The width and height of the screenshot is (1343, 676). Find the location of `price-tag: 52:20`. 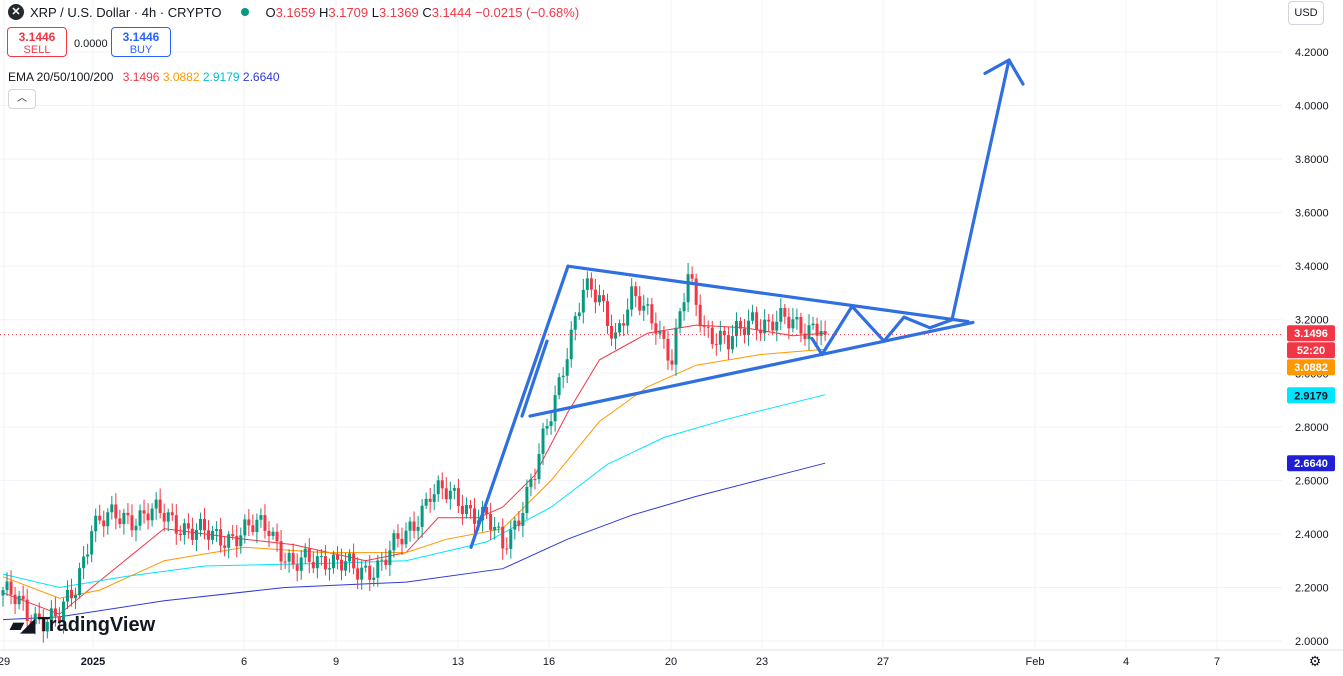

price-tag: 52:20 is located at coordinates (1311, 350).